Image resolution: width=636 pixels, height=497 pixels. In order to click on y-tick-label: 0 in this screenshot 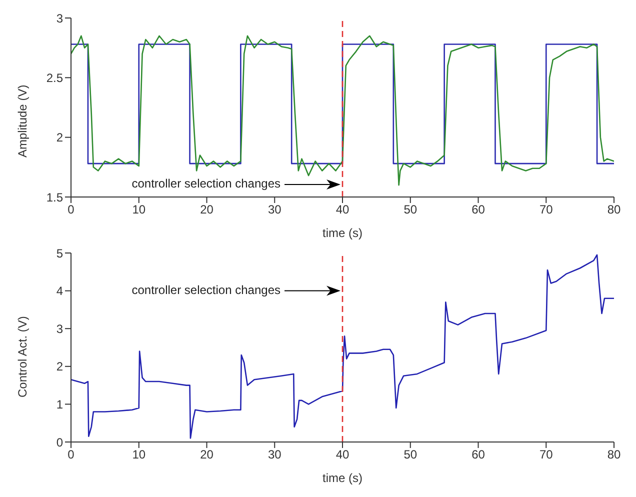, I will do `click(60, 442)`.